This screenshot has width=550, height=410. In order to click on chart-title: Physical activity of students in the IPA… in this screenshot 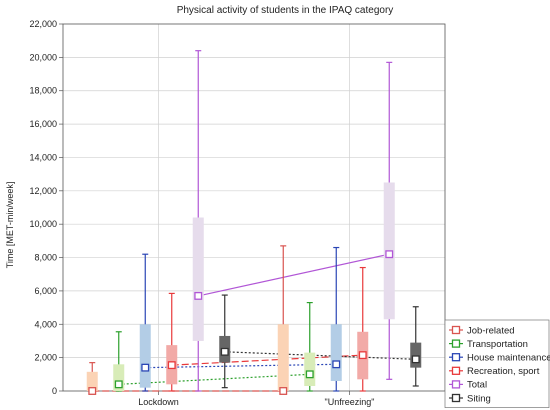, I will do `click(285, 10)`.